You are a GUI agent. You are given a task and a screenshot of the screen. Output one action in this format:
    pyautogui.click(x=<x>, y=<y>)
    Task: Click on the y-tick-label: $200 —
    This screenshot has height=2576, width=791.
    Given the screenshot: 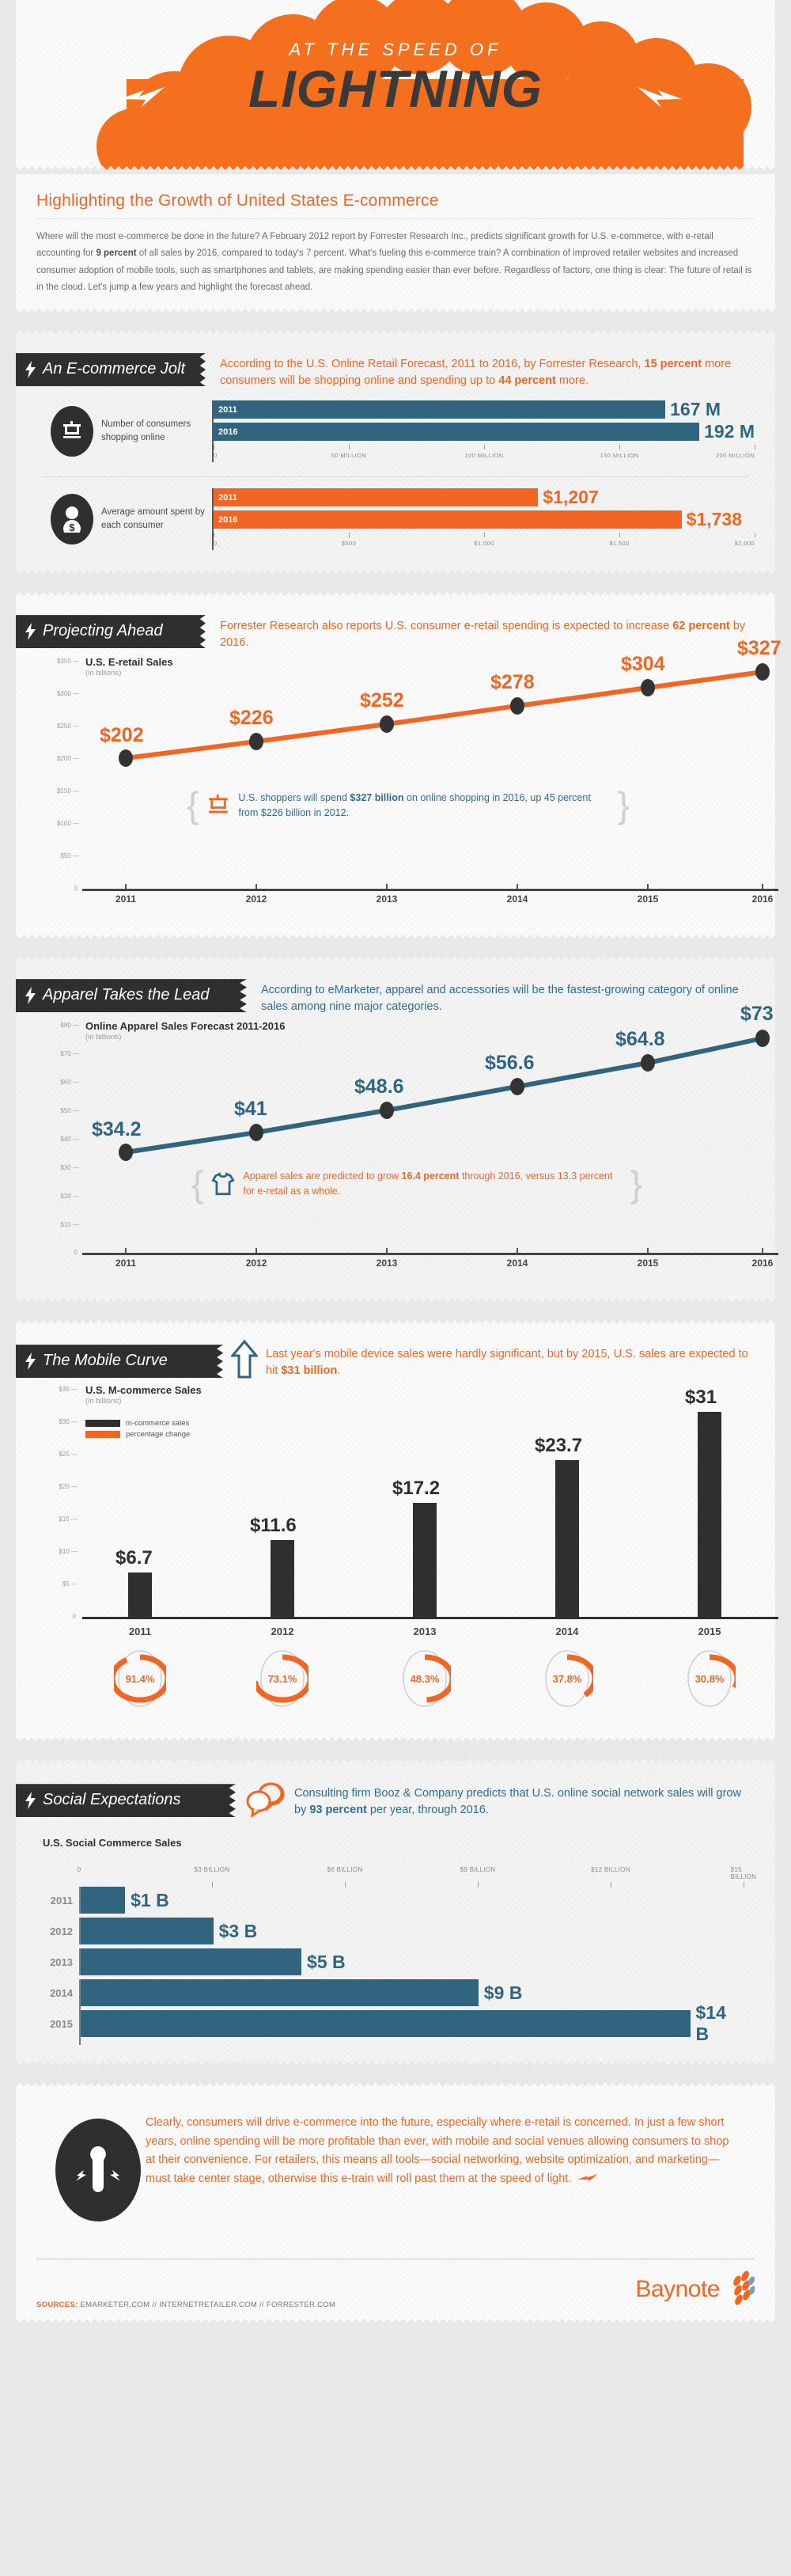 What is the action you would take?
    pyautogui.click(x=67, y=759)
    